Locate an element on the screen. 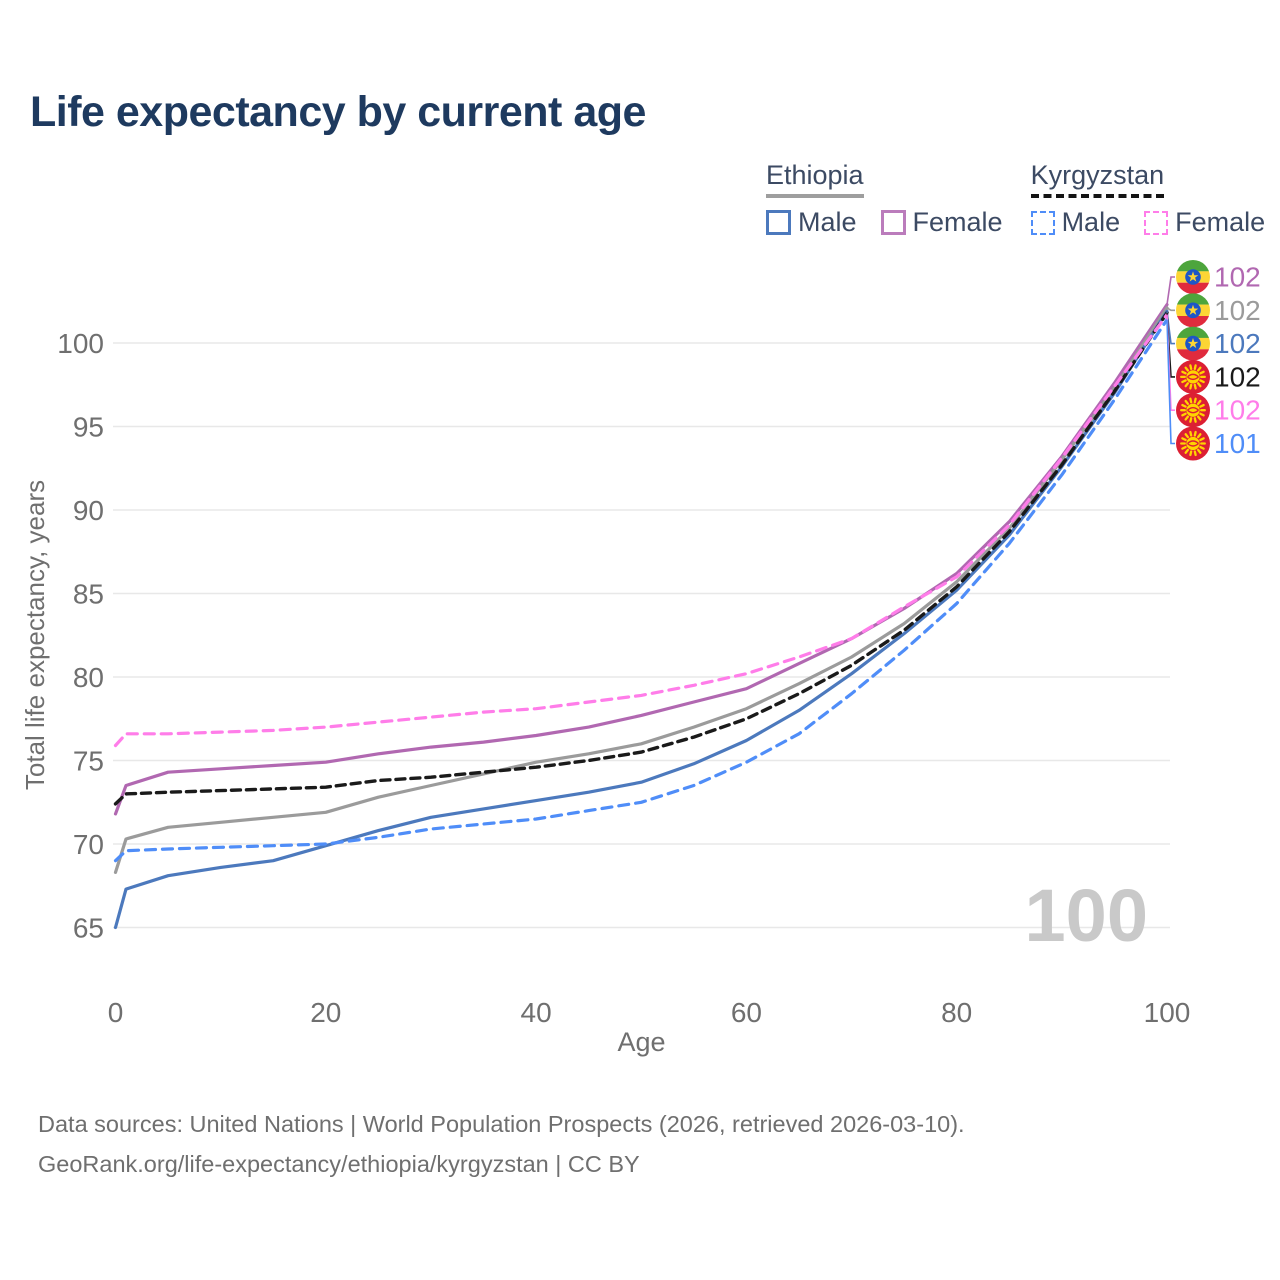 The image size is (1280, 1280). x-tick-label-20: 20 is located at coordinates (325, 1012).